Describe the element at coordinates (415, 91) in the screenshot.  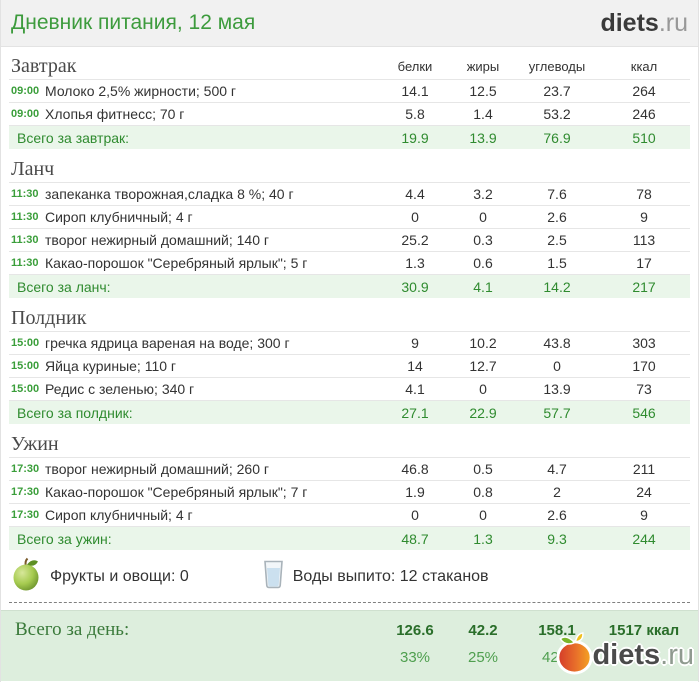
I see `protein-value: 14.1` at that location.